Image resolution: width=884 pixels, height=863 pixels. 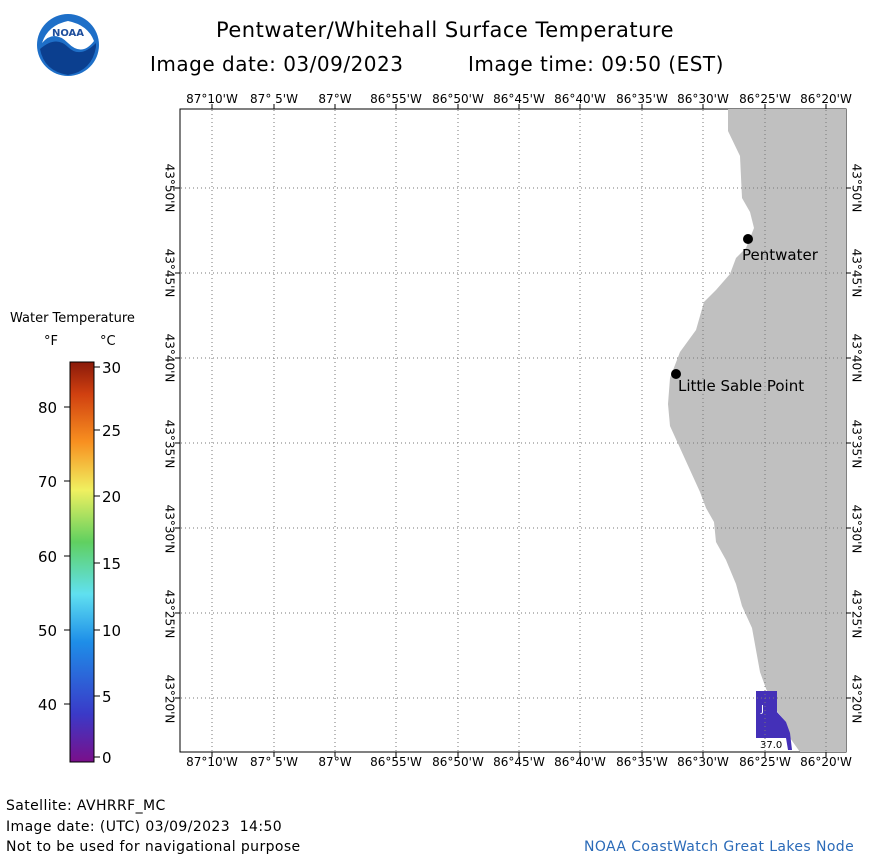 What do you see at coordinates (51, 341) in the screenshot?
I see `legend-unit-f: °F` at bounding box center [51, 341].